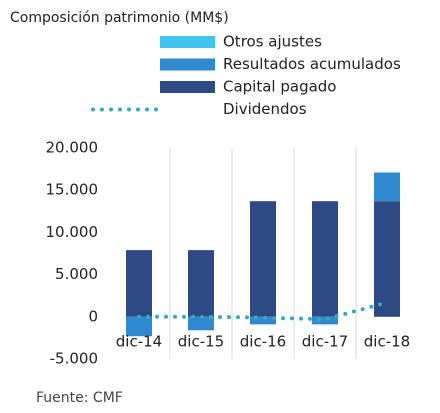 The width and height of the screenshot is (440, 413). Describe the element at coordinates (76, 274) in the screenshot. I see `y-tick-label: 5.000` at that location.